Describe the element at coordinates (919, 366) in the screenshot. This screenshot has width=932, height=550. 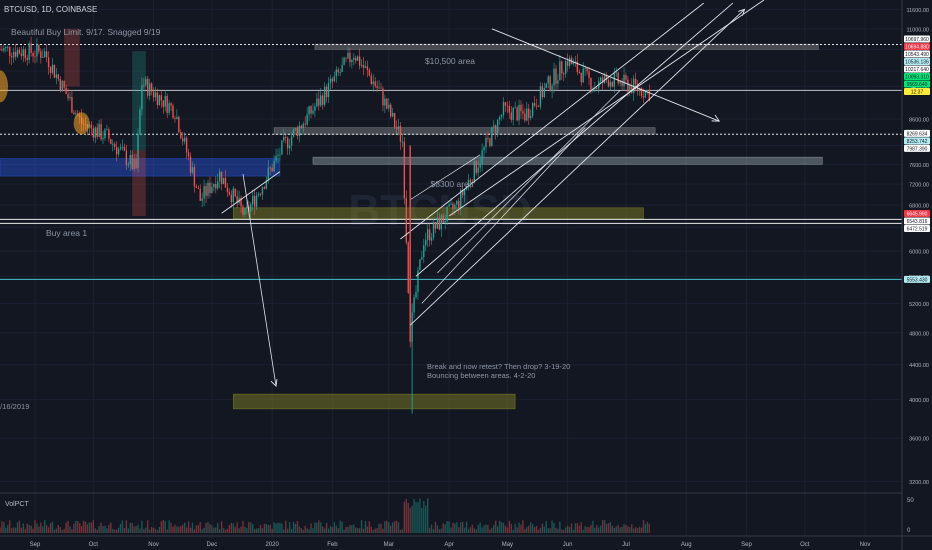
I see `price-tick-label: 4400.00` at that location.